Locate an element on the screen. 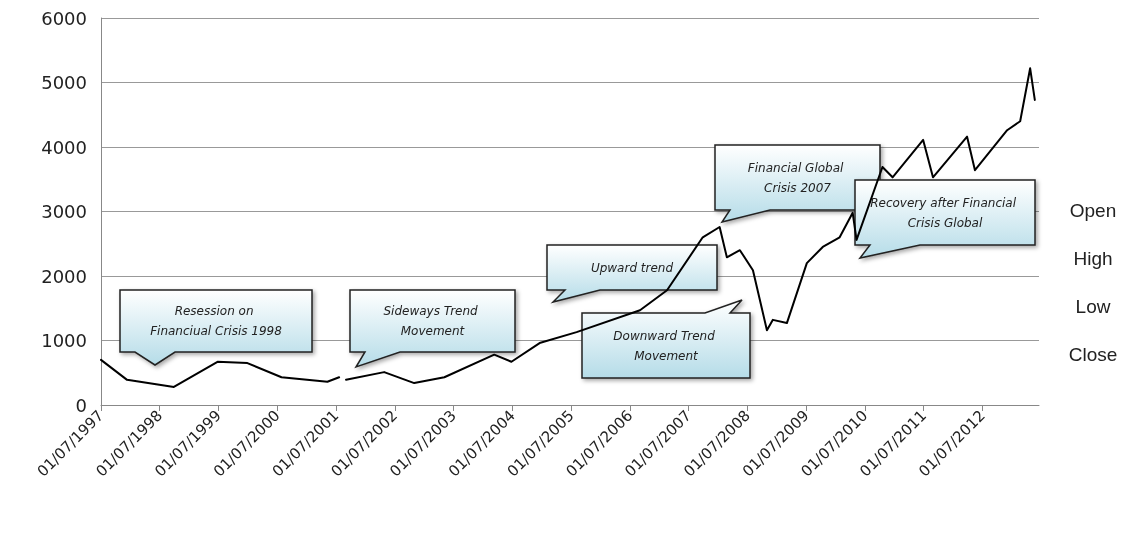 The width and height of the screenshot is (1127, 542). annotation: Upward trend is located at coordinates (632, 267).